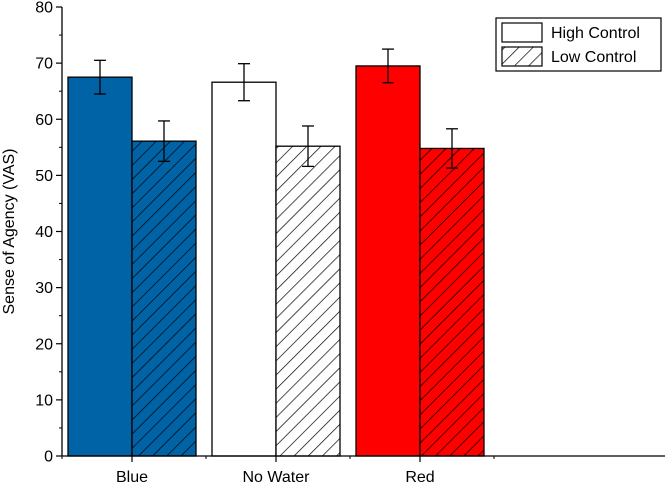 The image size is (665, 486). I want to click on bar-red-high-control, so click(388, 261).